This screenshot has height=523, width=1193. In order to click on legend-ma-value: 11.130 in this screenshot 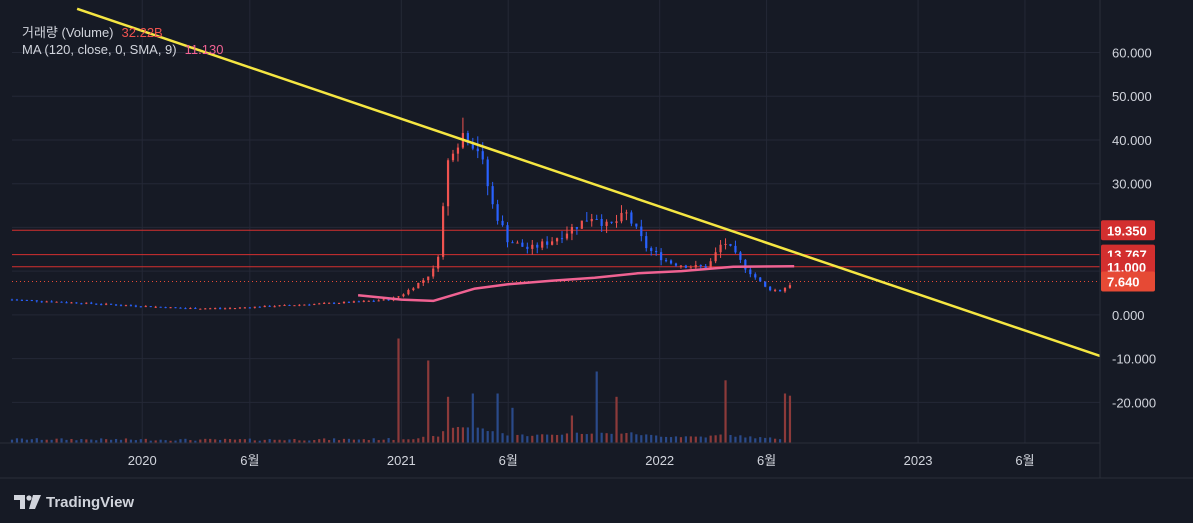, I will do `click(204, 49)`.